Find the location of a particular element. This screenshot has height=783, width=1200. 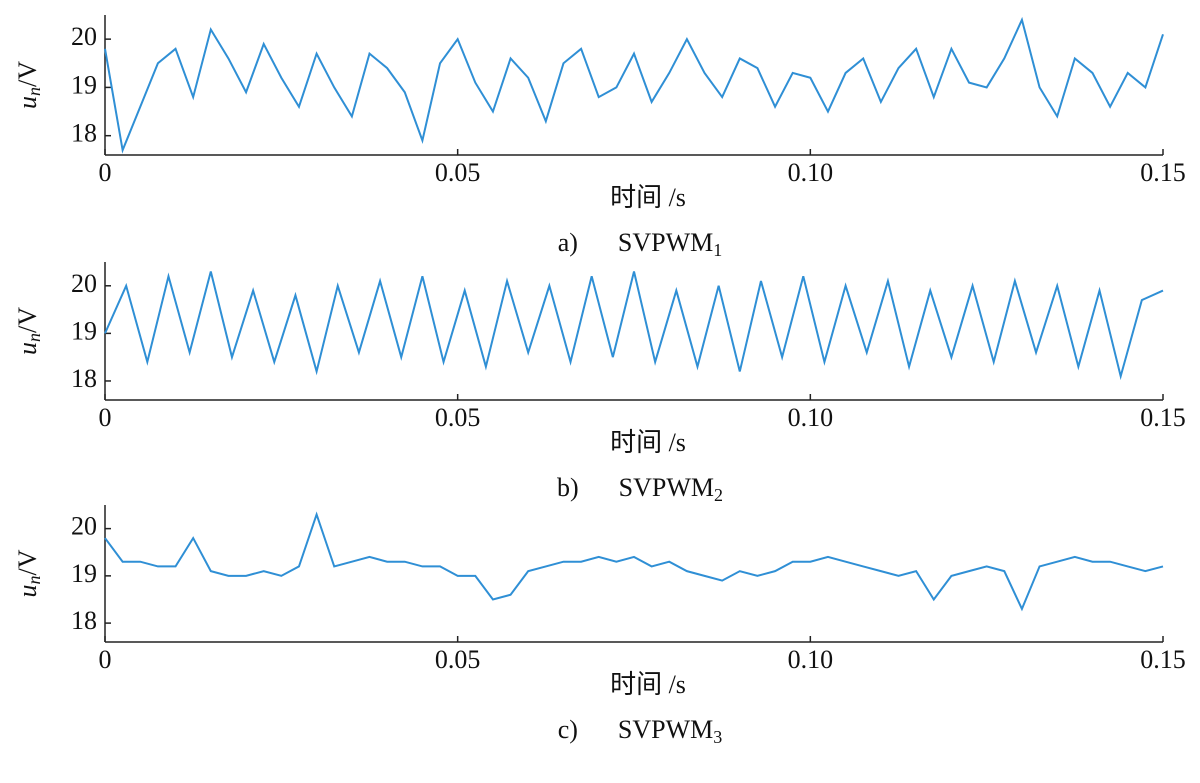

caption-label: b) is located at coordinates (568, 487).